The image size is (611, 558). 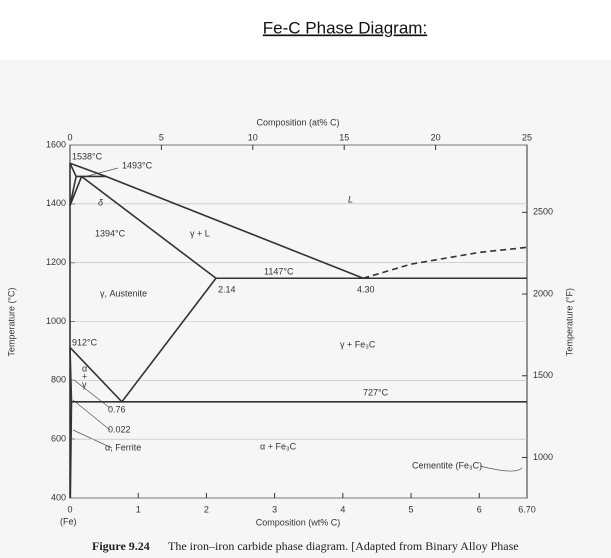 What do you see at coordinates (569, 322) in the screenshot?
I see `y2-axis-label: Temperature (°F)` at bounding box center [569, 322].